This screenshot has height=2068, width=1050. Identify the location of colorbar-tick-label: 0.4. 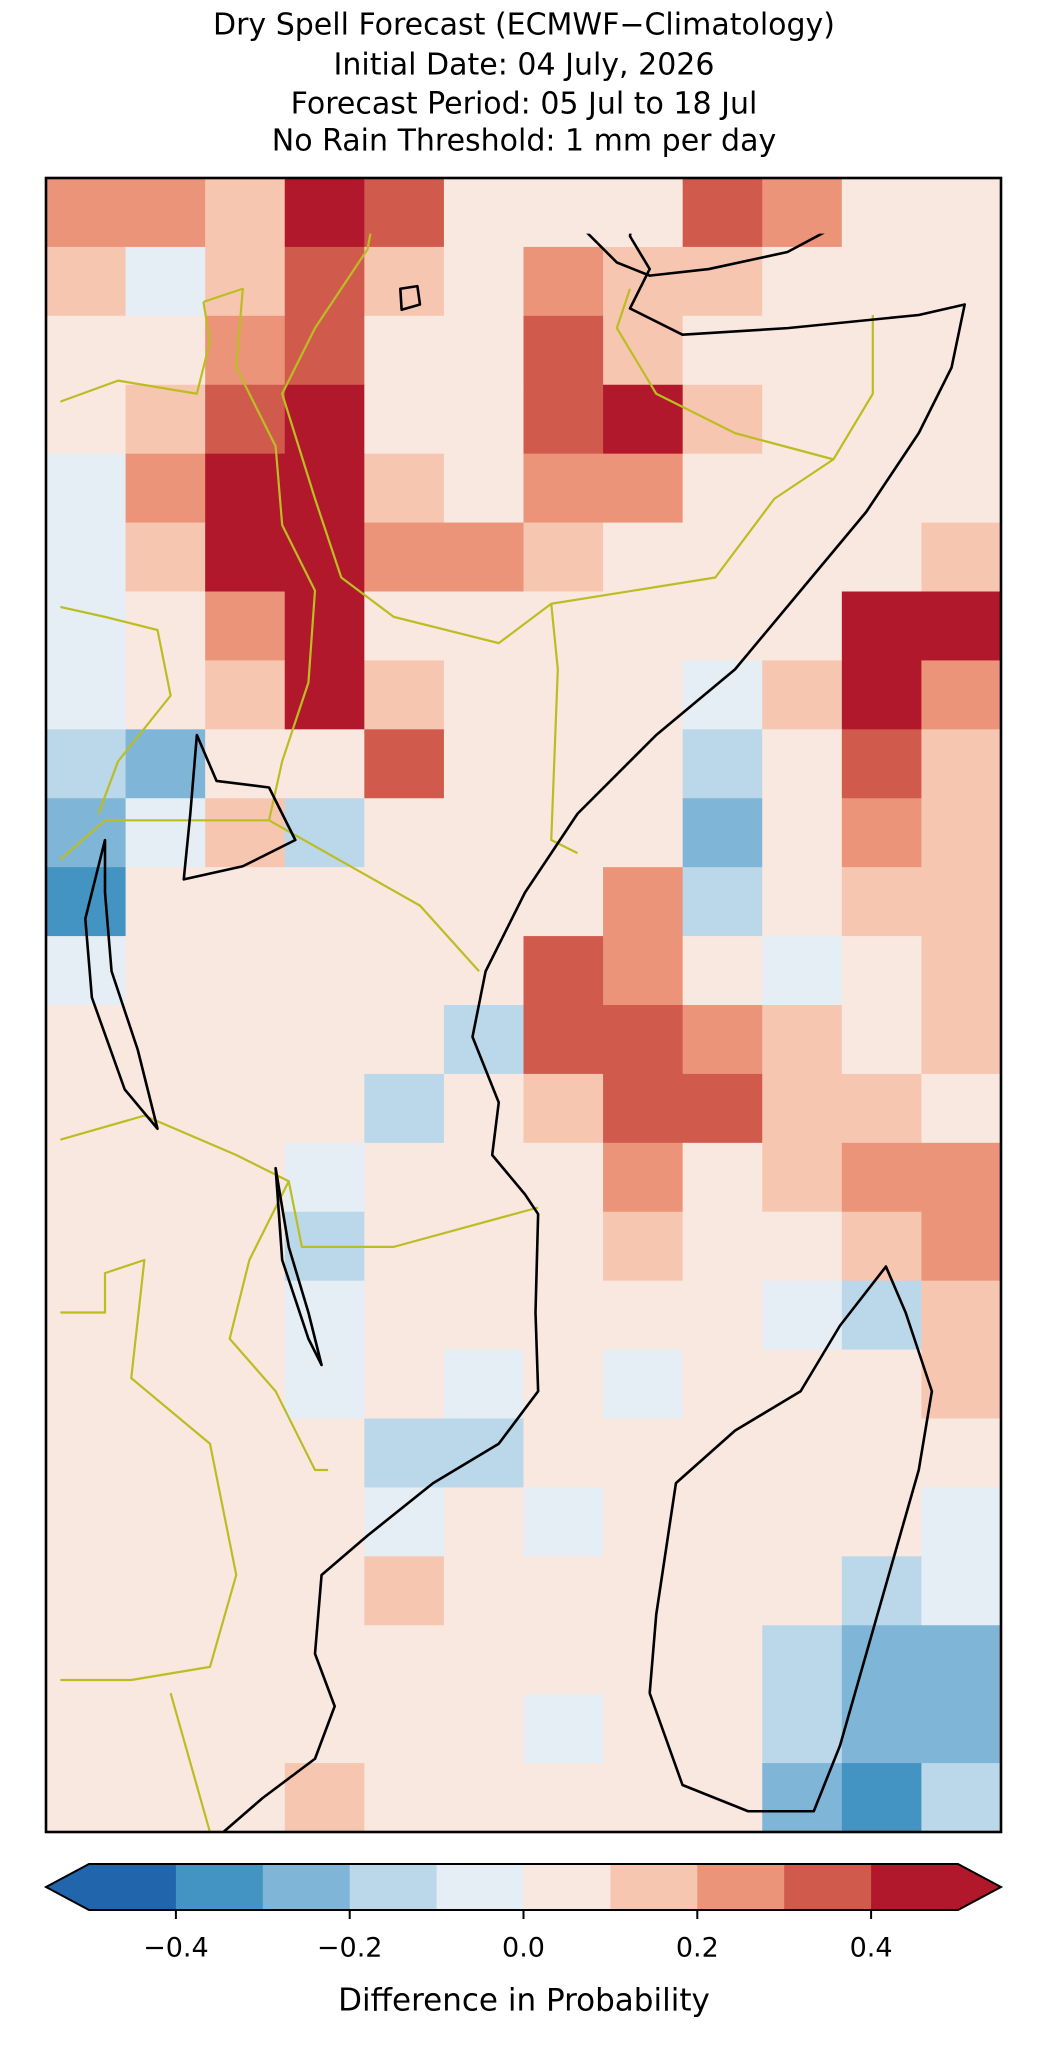
(871, 1948).